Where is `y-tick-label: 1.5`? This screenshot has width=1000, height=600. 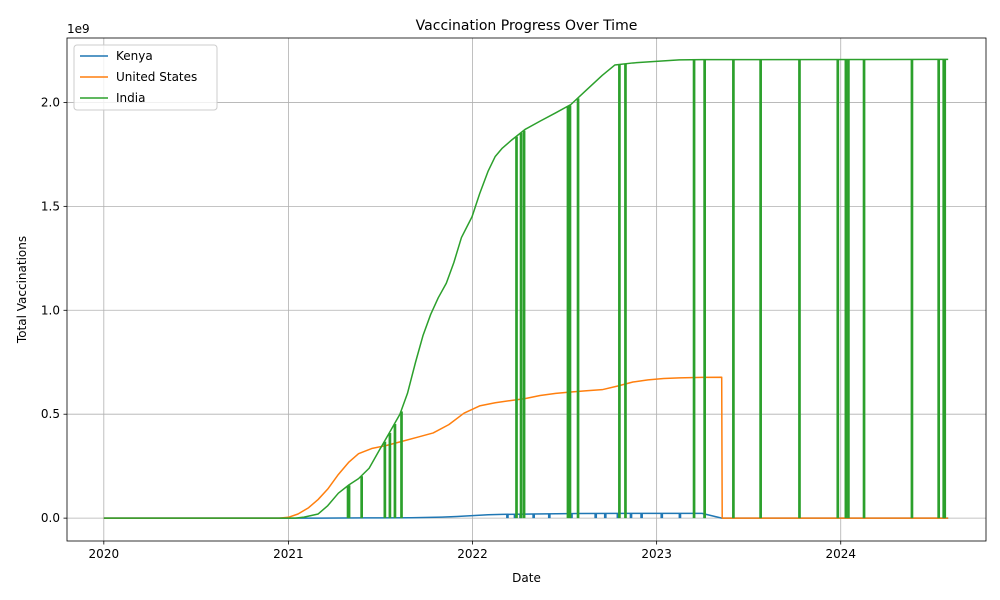 y-tick-label: 1.5 is located at coordinates (50, 206).